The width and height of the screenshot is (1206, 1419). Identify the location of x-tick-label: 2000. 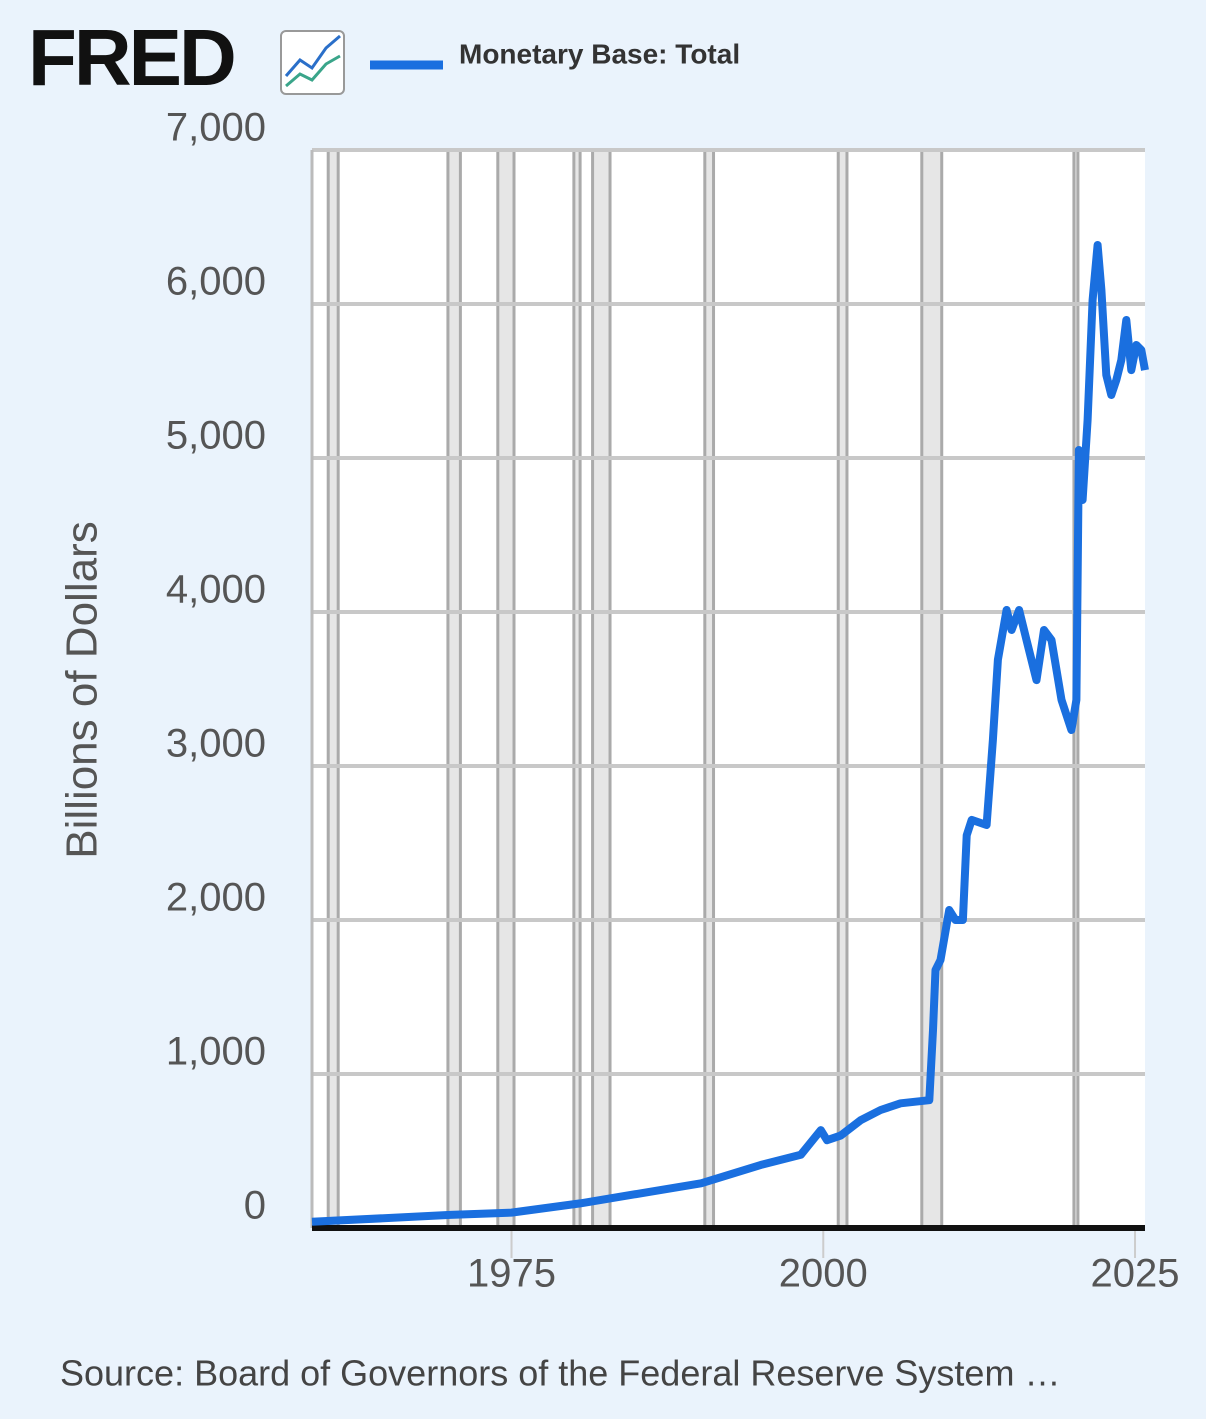
(823, 1274).